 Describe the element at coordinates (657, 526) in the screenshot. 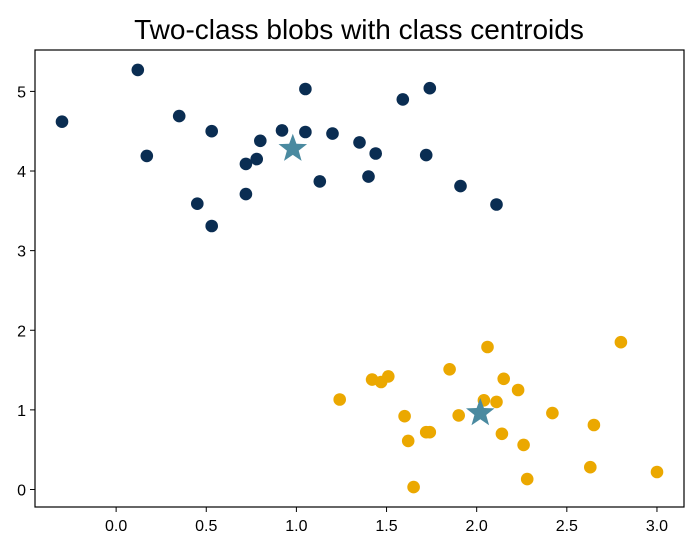

I see `x-tick-label: 3.0` at that location.